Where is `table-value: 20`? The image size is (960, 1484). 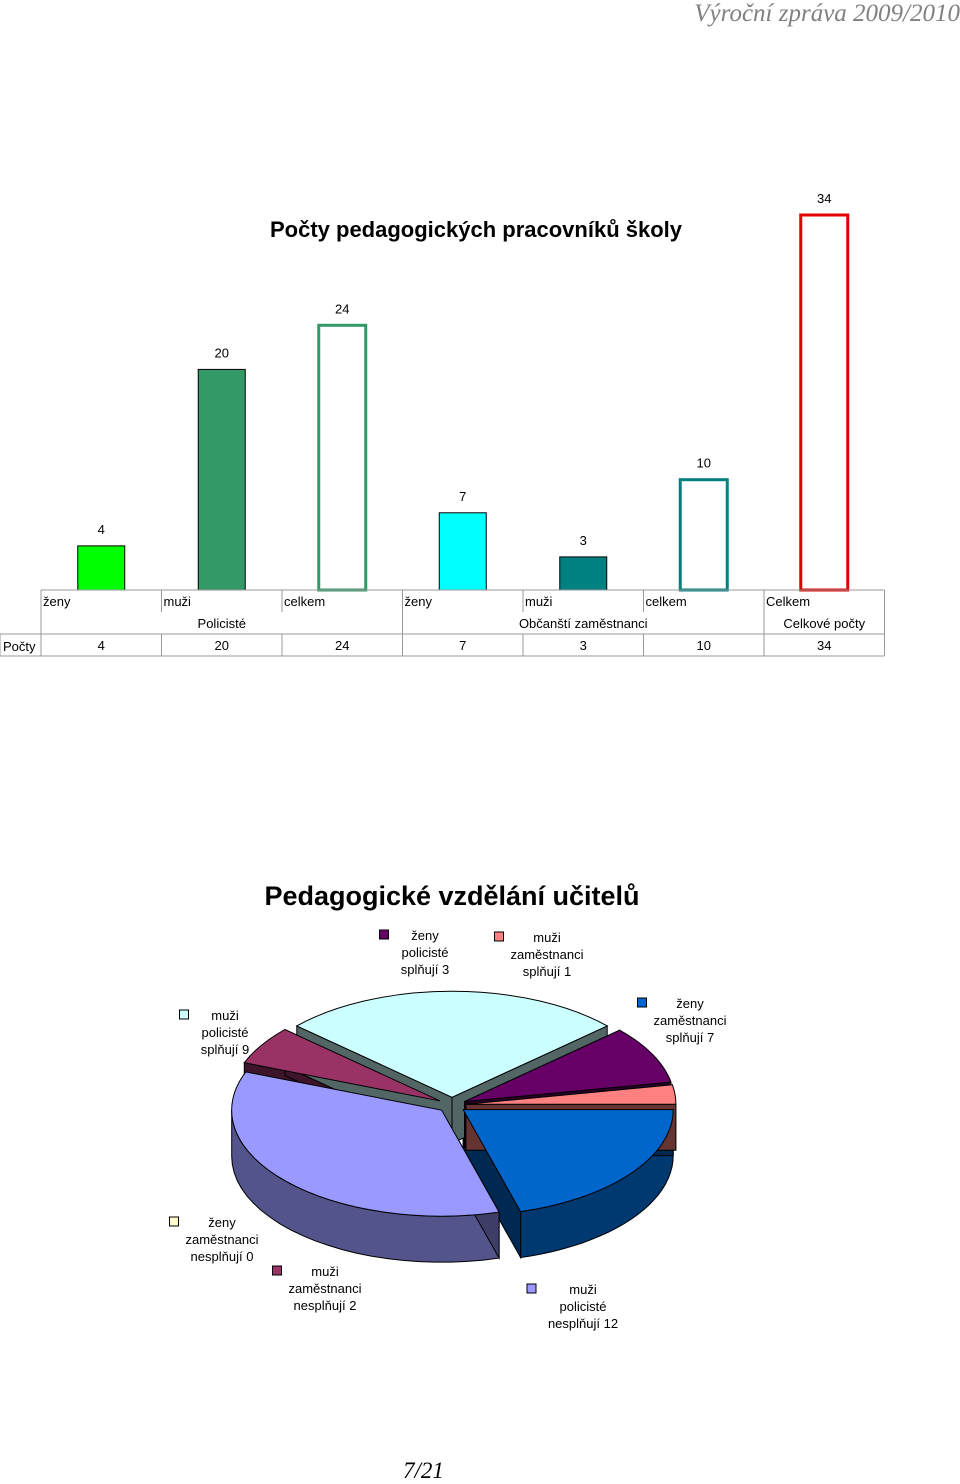
table-value: 20 is located at coordinates (222, 645).